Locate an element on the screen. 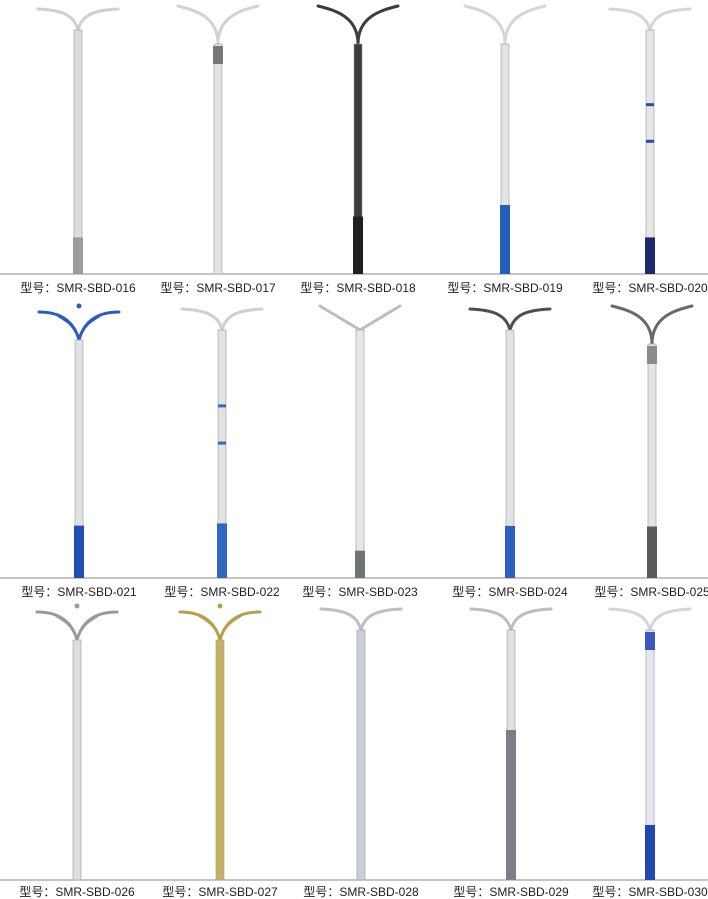 This screenshot has width=708, height=899. model-number: SMR-SBD-019 is located at coordinates (523, 288).